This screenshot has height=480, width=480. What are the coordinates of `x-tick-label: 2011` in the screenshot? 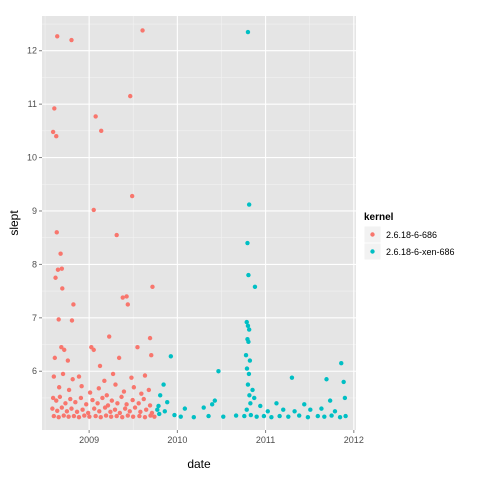 It's located at (265, 440).